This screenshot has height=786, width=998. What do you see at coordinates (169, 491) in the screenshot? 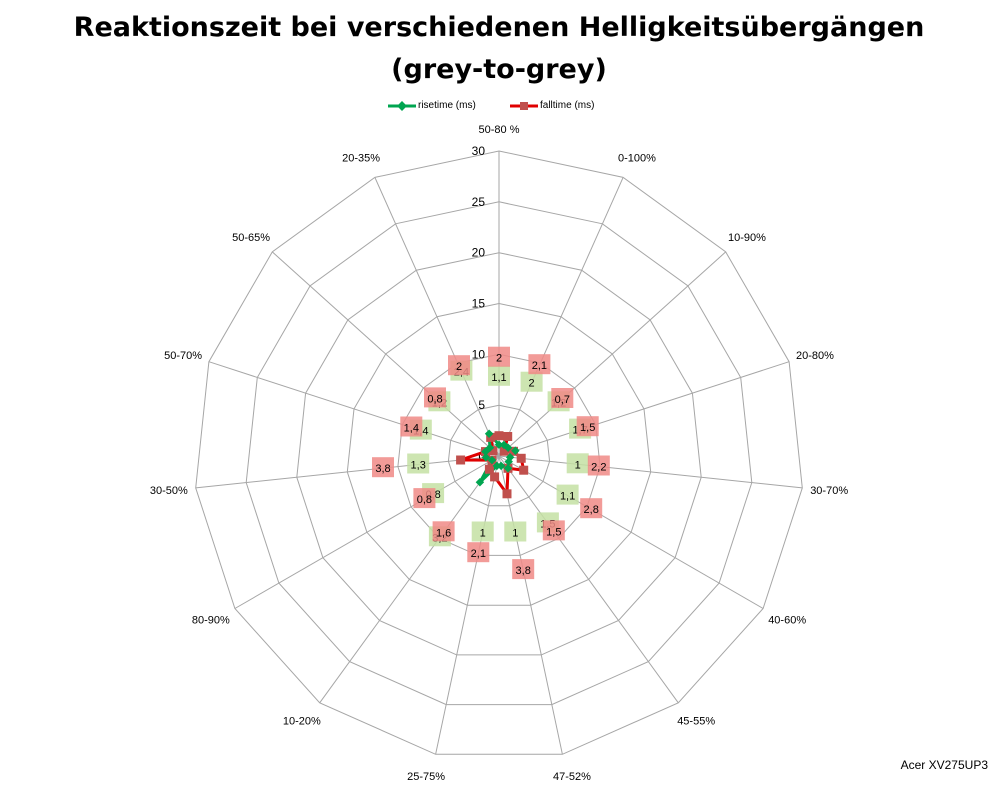
I see `category-label: 30-50%` at bounding box center [169, 491].